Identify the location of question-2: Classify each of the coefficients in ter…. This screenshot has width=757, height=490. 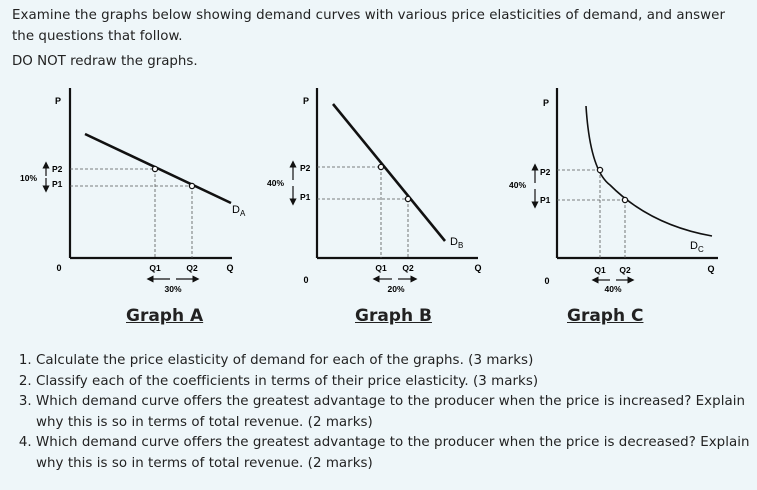
(396, 382).